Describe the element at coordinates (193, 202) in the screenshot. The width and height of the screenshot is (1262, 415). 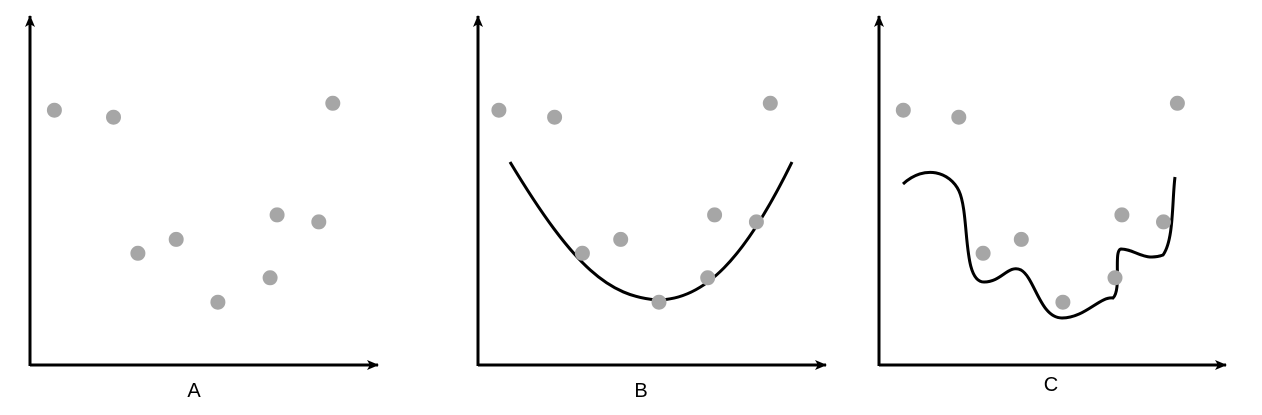
I see `panel-a-points` at that location.